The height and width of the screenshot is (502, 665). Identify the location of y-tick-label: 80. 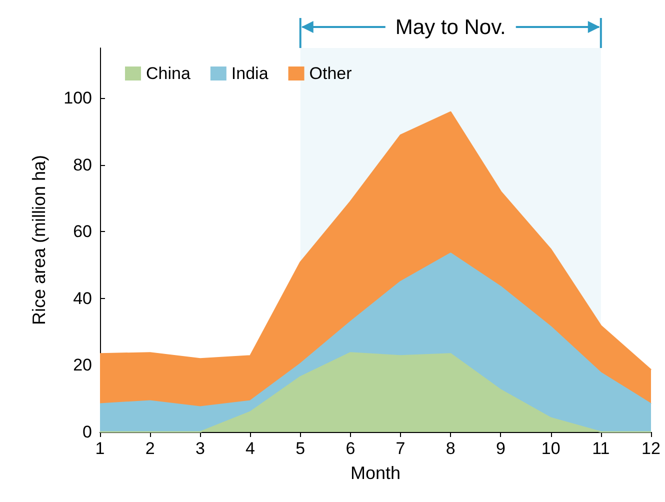
(82, 164).